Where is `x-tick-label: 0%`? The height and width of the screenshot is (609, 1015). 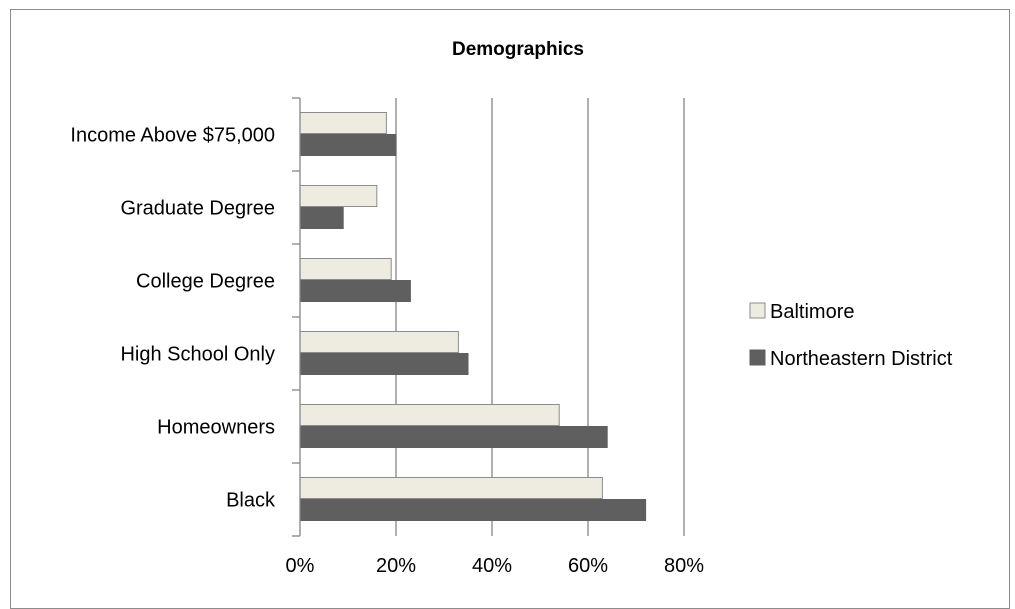
x-tick-label: 0% is located at coordinates (300, 566).